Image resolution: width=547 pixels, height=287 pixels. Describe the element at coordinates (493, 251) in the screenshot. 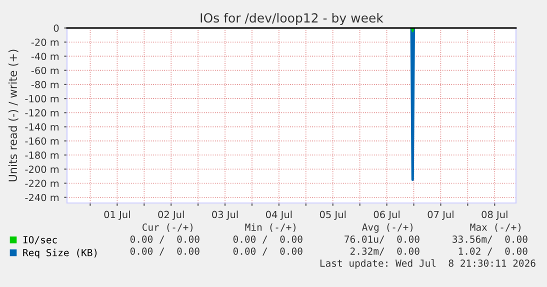

I see `text: 1.02 / 0.00` at that location.